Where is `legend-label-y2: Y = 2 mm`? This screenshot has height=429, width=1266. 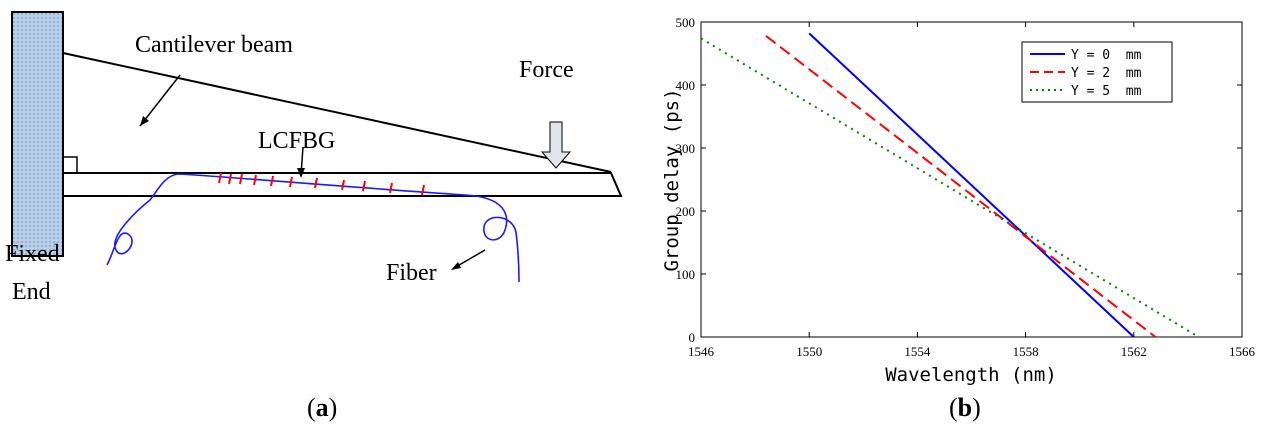
legend-label-y2: Y = 2 mm is located at coordinates (1106, 73).